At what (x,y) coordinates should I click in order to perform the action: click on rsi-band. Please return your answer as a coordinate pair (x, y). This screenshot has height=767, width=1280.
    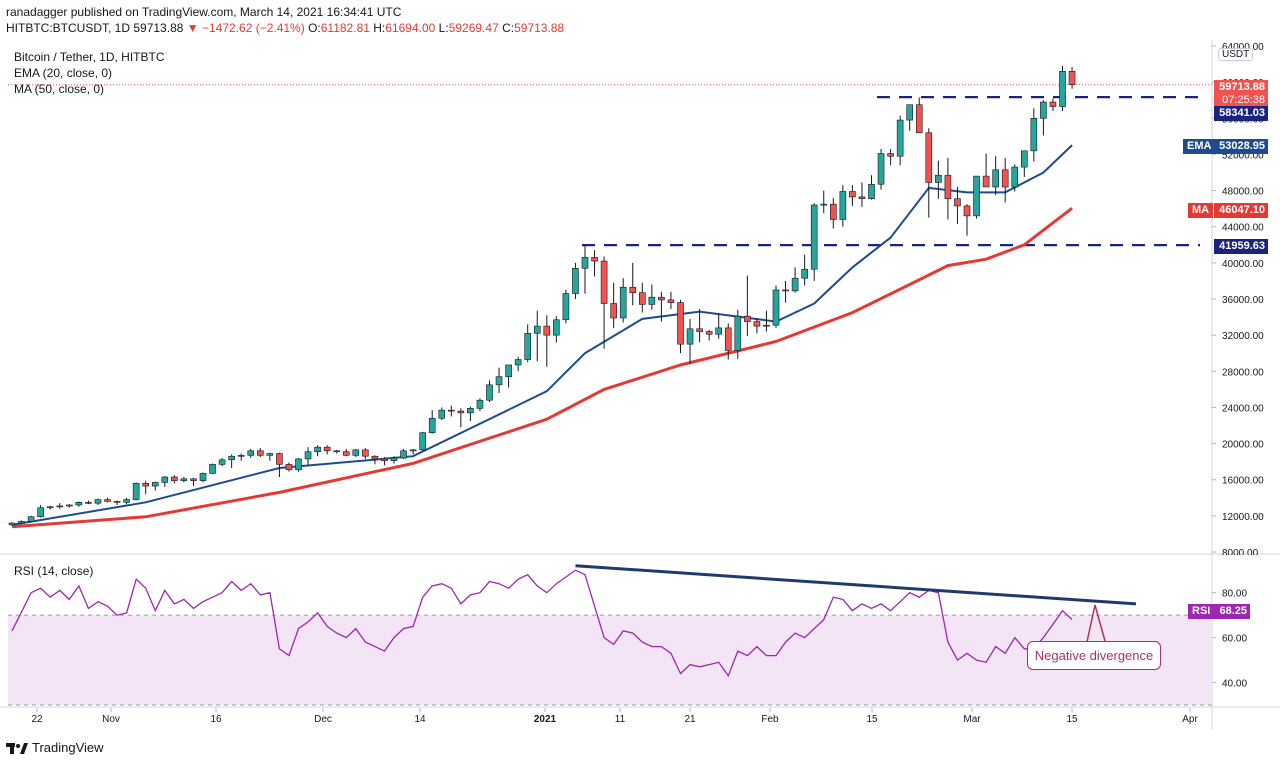
    Looking at the image, I should click on (610, 660).